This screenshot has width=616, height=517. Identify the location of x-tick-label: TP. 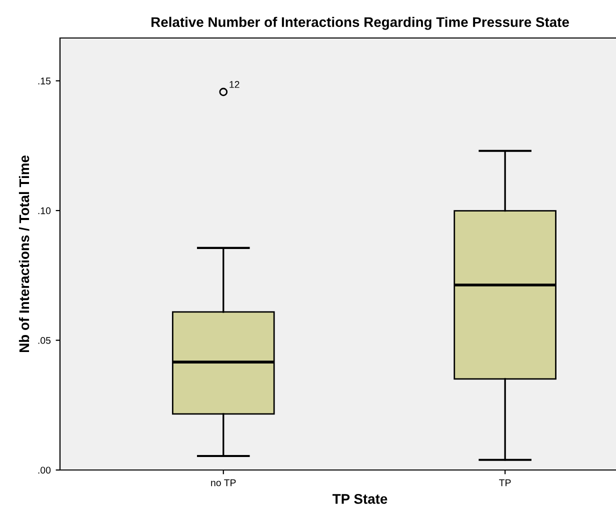
(505, 482).